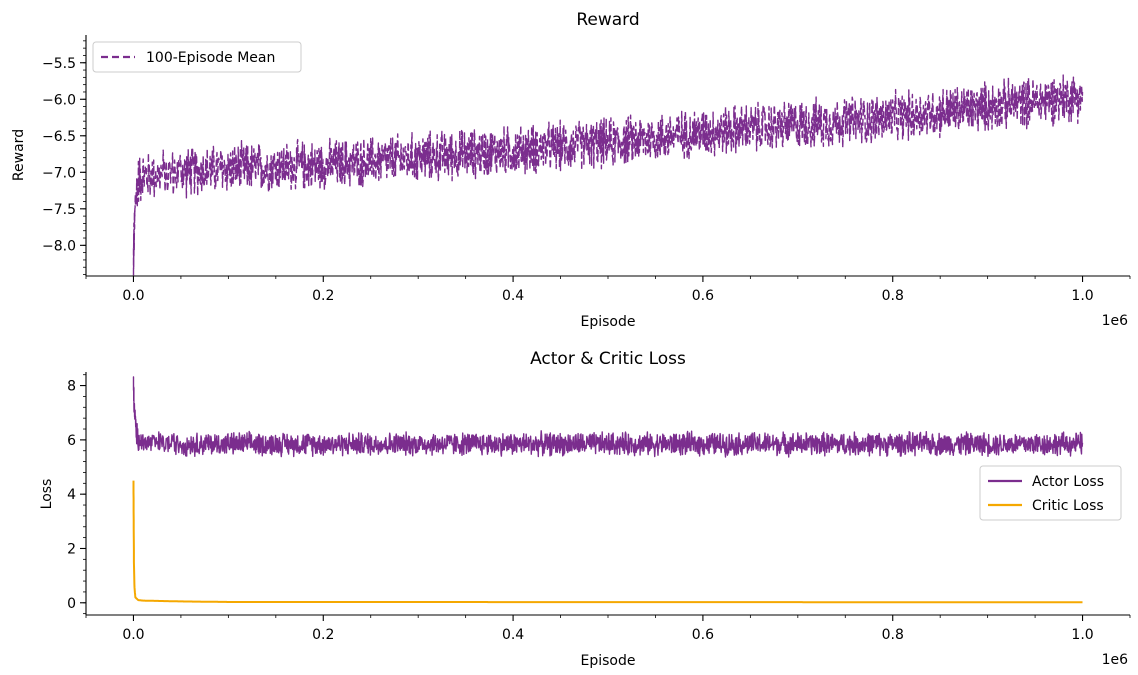 Image resolution: width=1138 pixels, height=675 pixels. Describe the element at coordinates (71, 441) in the screenshot. I see `y-tick-label: 6` at that location.